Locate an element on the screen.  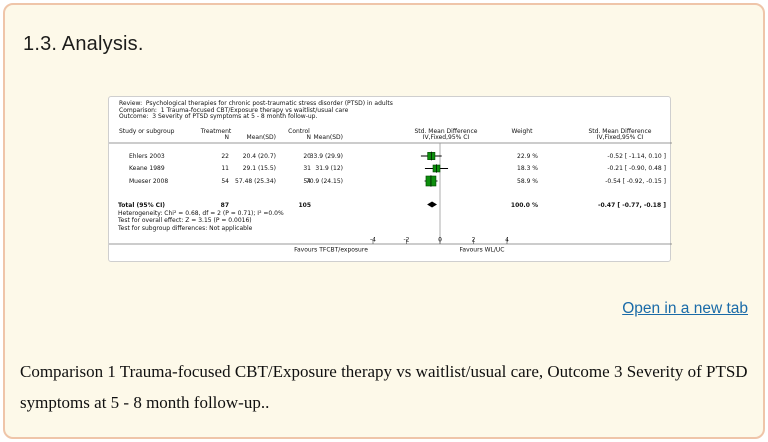
treatment-n: 54 is located at coordinates (225, 181).